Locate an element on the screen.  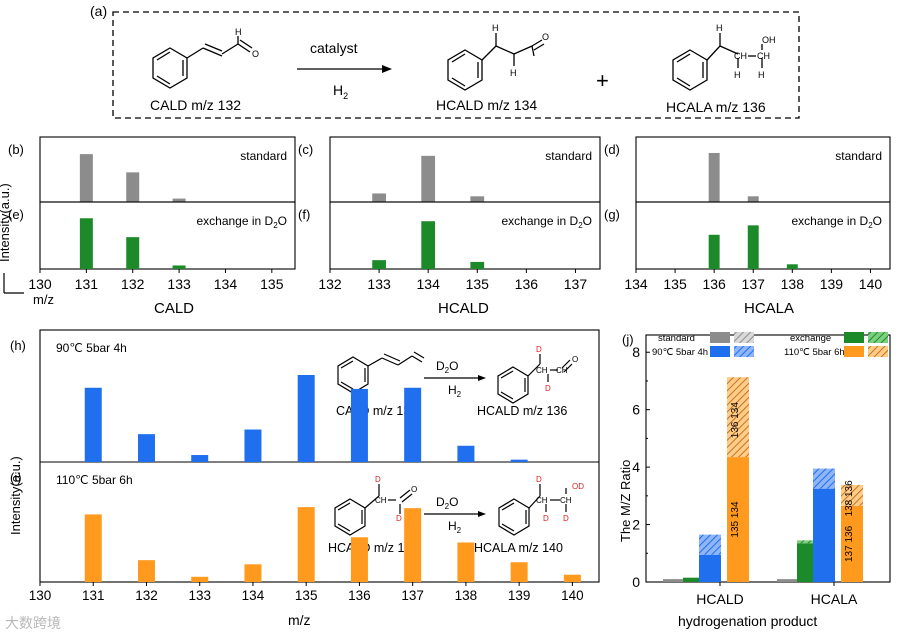
j-ytick-label-2: 2 is located at coordinates (636, 525).